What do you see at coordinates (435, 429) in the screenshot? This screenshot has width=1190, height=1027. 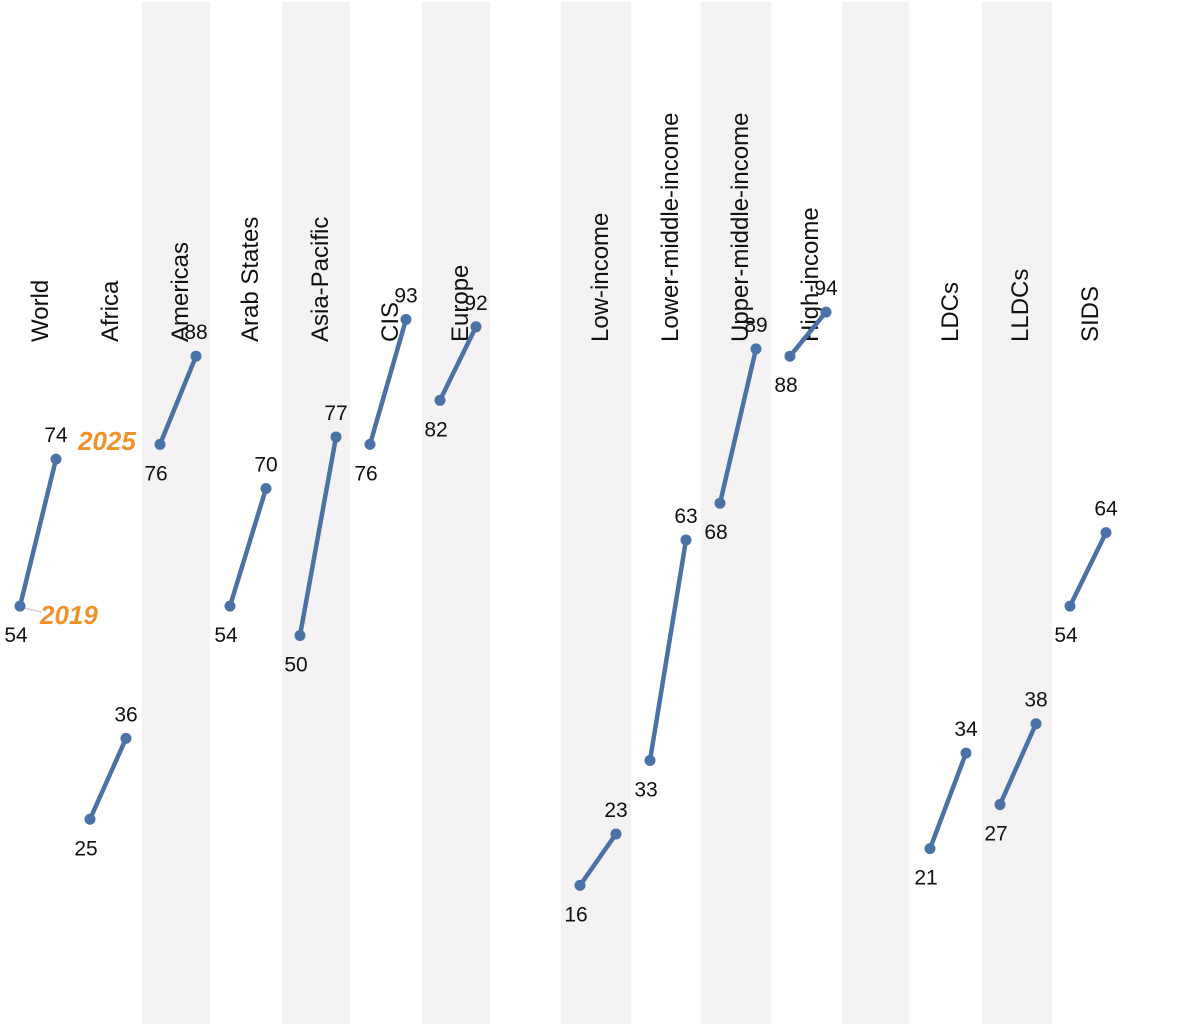 I see `value-label-2019: 82` at bounding box center [435, 429].